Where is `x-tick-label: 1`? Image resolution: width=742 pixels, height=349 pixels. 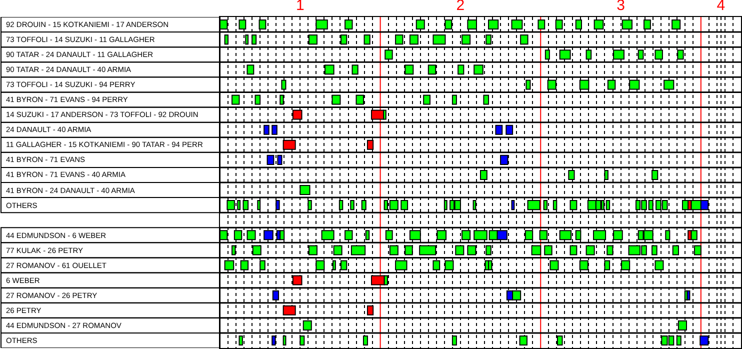
x-tick-label: 1 is located at coordinates (300, 7).